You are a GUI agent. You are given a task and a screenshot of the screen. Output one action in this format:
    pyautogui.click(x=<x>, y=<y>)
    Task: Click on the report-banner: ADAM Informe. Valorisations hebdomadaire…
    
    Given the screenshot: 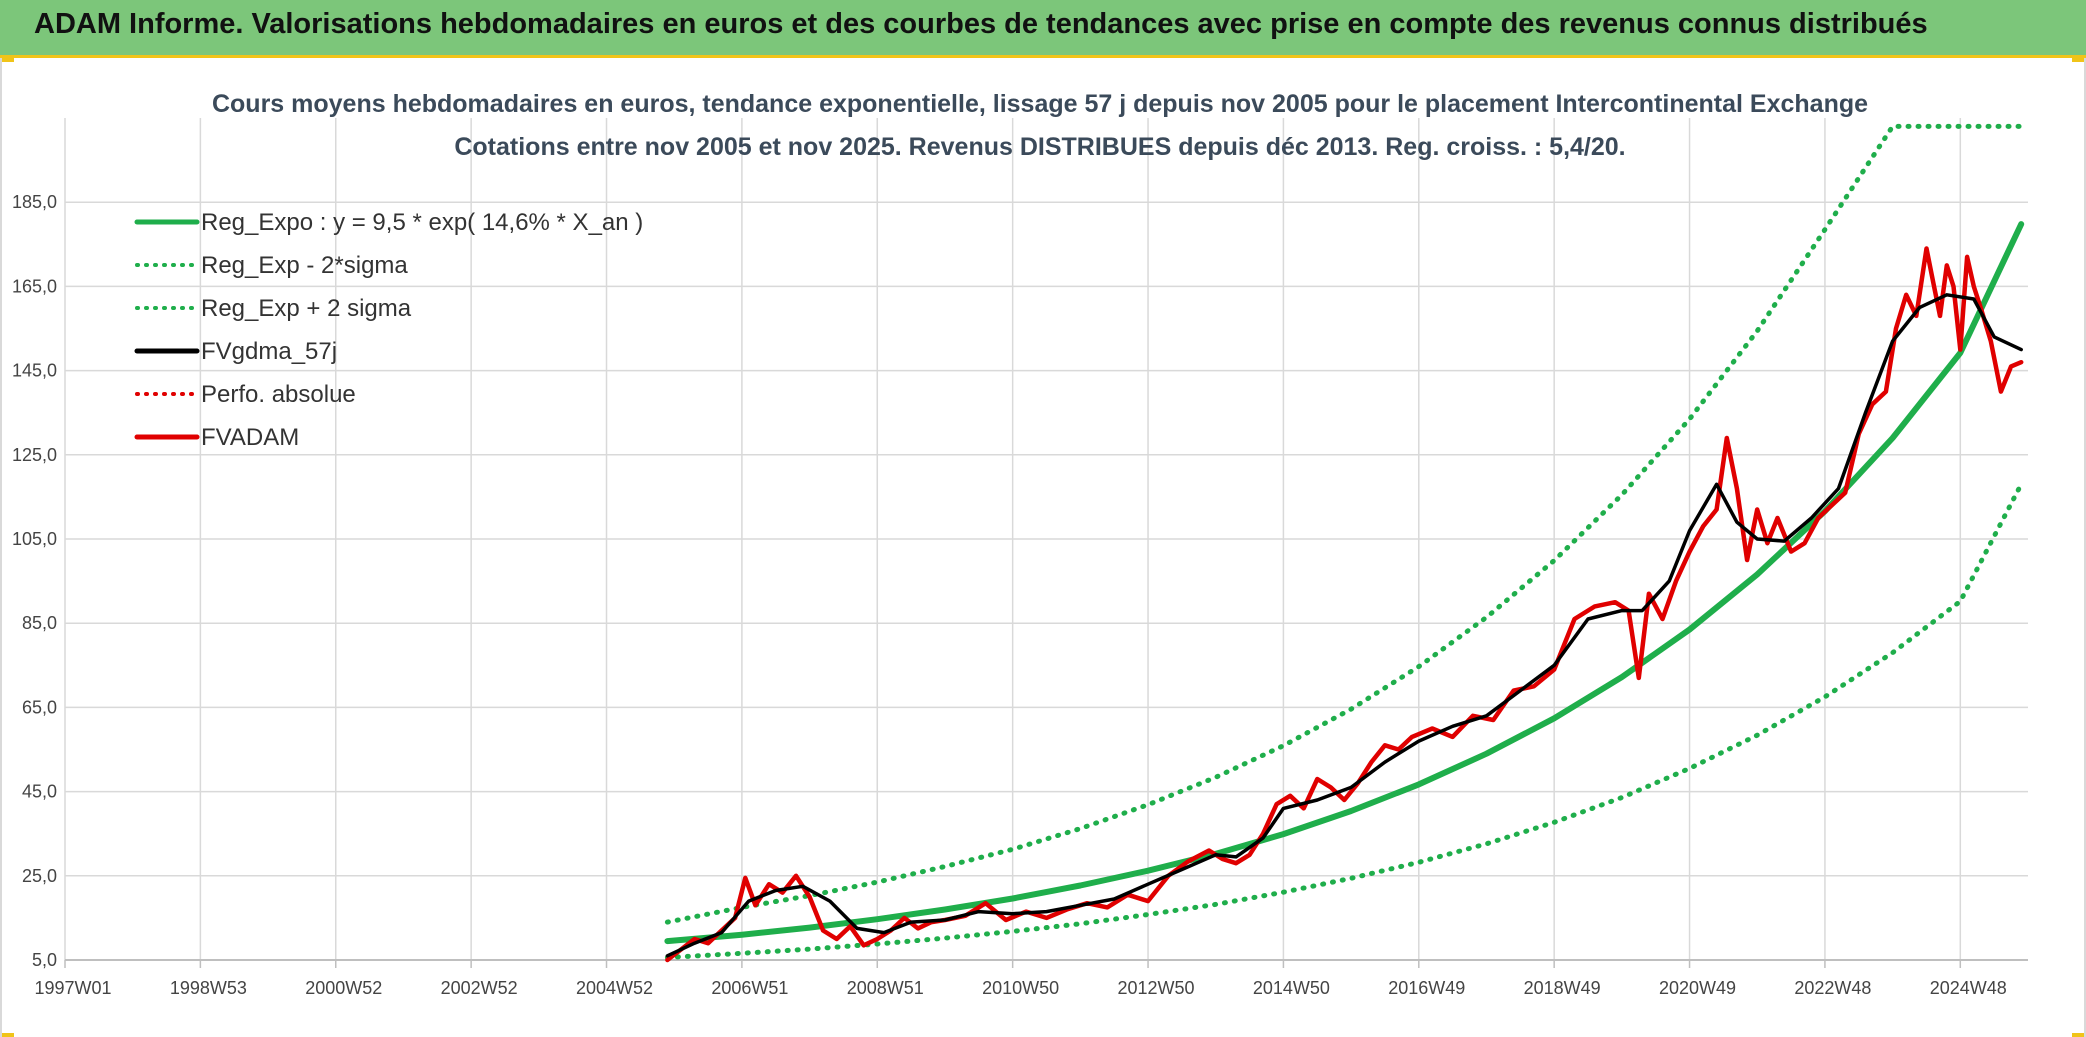 What is the action you would take?
    pyautogui.click(x=1043, y=29)
    